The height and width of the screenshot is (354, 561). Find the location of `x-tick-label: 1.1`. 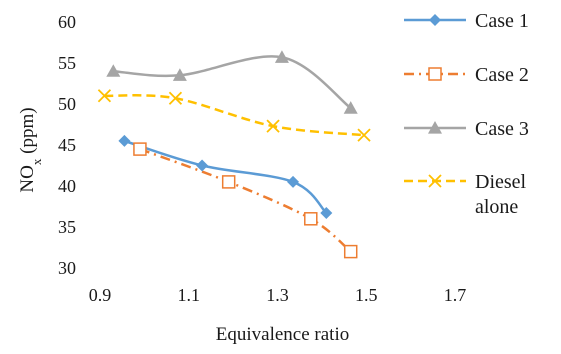

x-tick-label: 1.1 is located at coordinates (189, 295).